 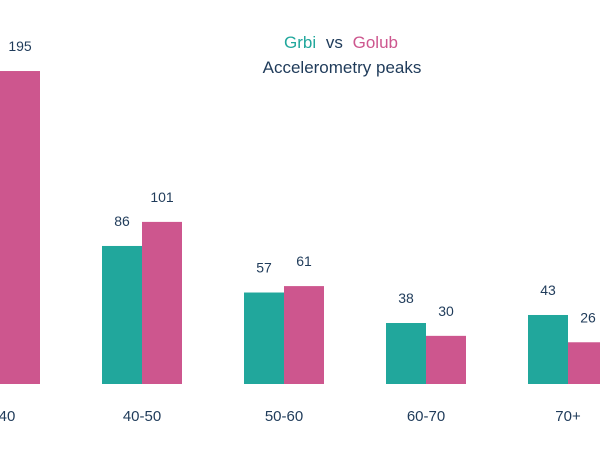 I want to click on value-label: 43, so click(x=548, y=290).